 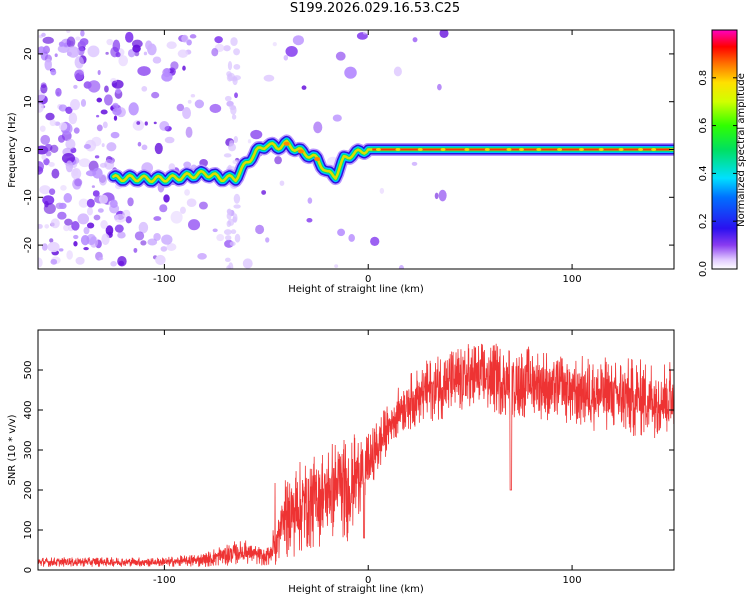 I want to click on y-tick-label: 200, so click(x=28, y=489).